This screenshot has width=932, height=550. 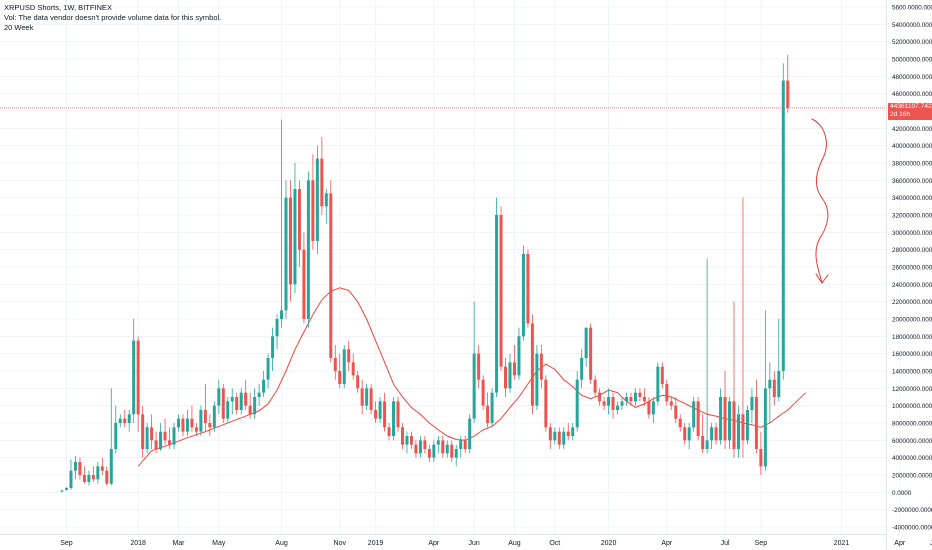 I want to click on time-tick-label: Apr, so click(x=900, y=543).